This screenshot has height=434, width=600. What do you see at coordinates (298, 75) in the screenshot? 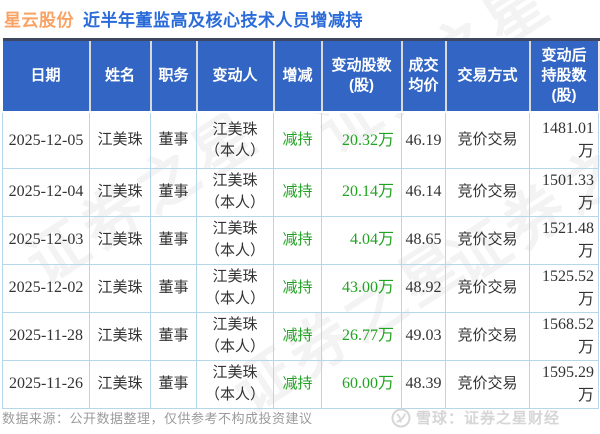
I see `header-direction: 增减` at bounding box center [298, 75].